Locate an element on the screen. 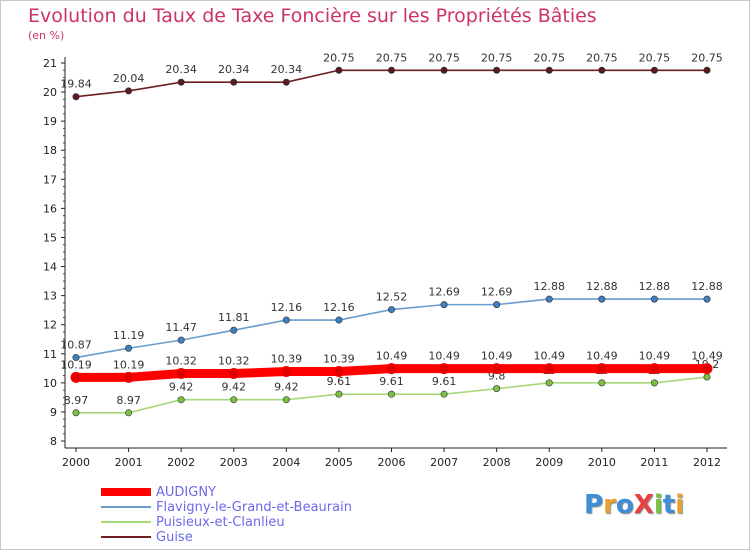  x-tick-label: 2009 is located at coordinates (549, 462).